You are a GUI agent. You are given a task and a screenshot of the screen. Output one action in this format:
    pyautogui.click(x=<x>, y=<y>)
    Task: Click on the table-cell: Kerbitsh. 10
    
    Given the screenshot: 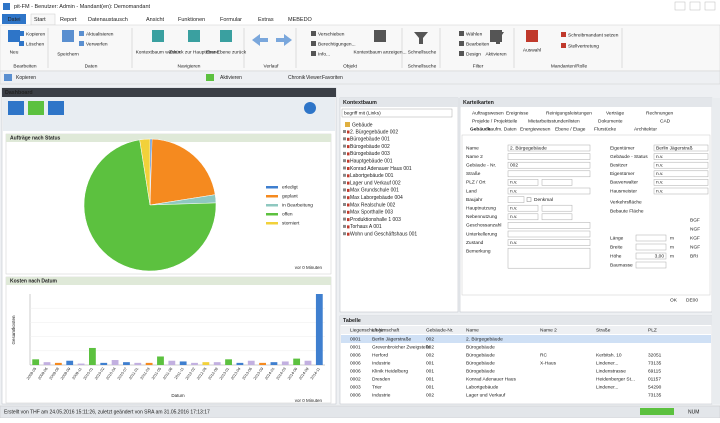 What is the action you would take?
    pyautogui.click(x=609, y=355)
    